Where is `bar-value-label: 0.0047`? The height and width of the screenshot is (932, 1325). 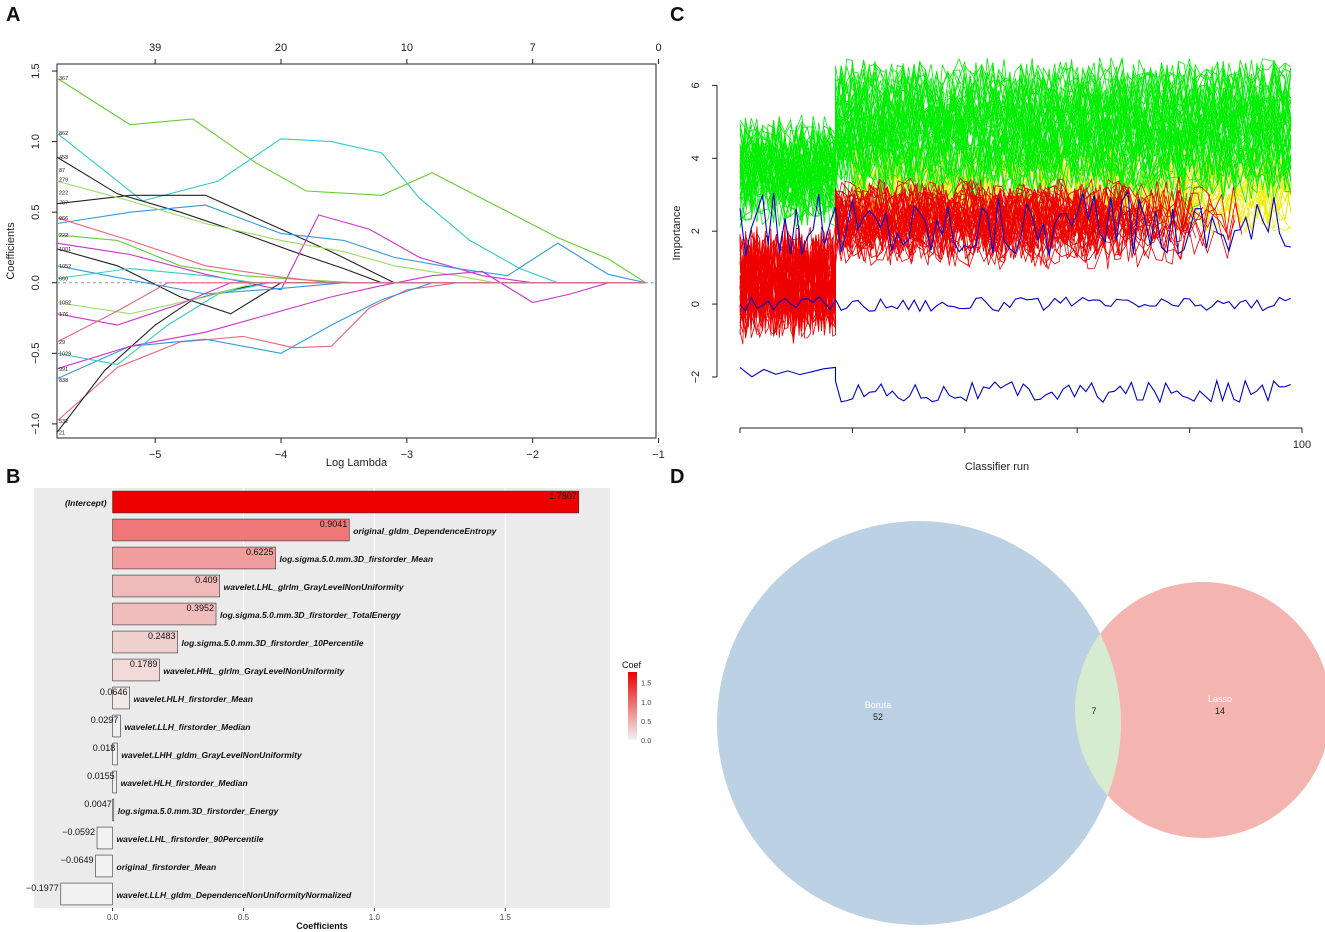
bar-value-label: 0.0047 is located at coordinates (98, 804).